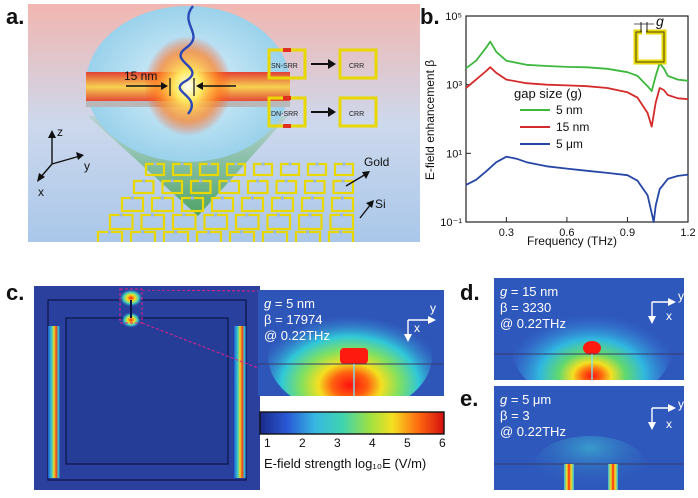 Image resolution: width=698 pixels, height=498 pixels. Describe the element at coordinates (566, 233) in the screenshot. I see `x-tick-label: 0.6` at that location.